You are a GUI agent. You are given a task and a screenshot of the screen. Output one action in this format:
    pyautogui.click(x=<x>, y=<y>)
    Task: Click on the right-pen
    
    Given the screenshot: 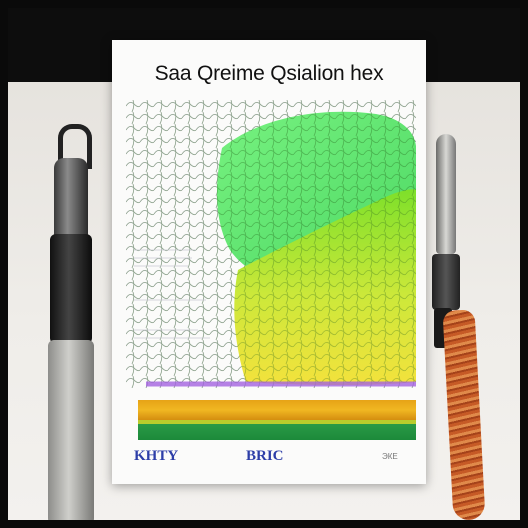 What is the action you would take?
    pyautogui.click(x=458, y=327)
    